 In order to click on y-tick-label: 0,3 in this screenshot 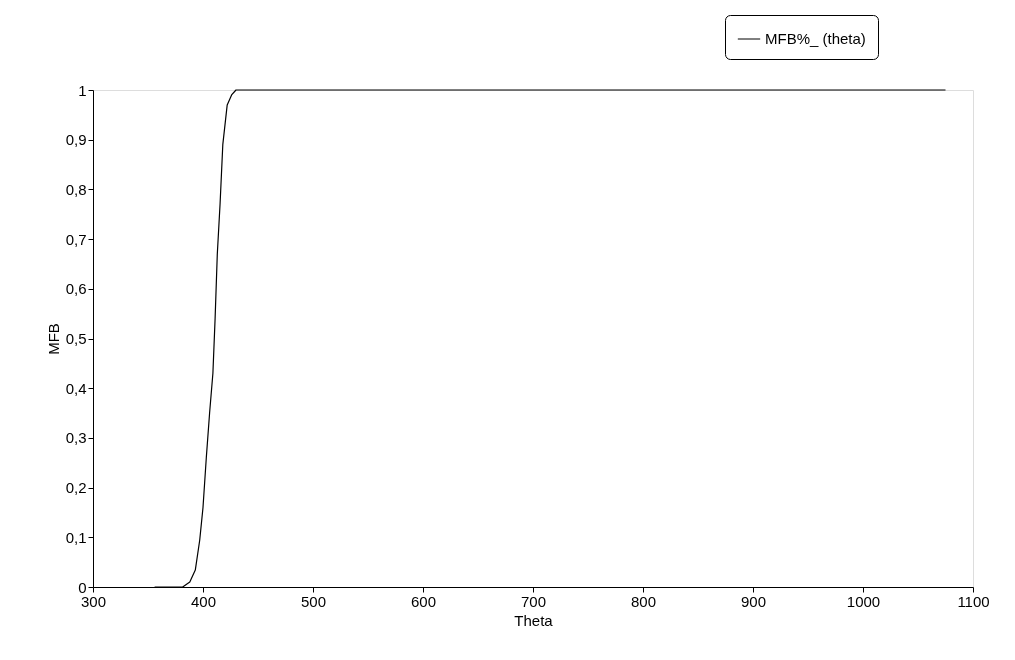, I will do `click(76, 438)`.